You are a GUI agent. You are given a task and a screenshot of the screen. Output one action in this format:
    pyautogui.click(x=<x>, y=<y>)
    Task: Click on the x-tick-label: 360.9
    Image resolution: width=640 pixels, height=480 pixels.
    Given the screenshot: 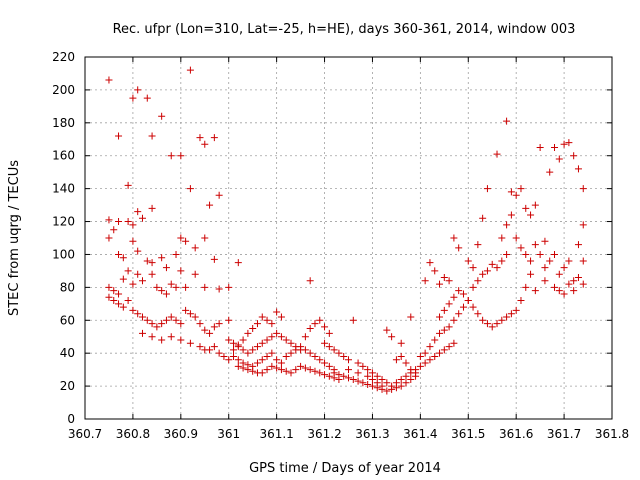 What is the action you would take?
    pyautogui.click(x=181, y=434)
    